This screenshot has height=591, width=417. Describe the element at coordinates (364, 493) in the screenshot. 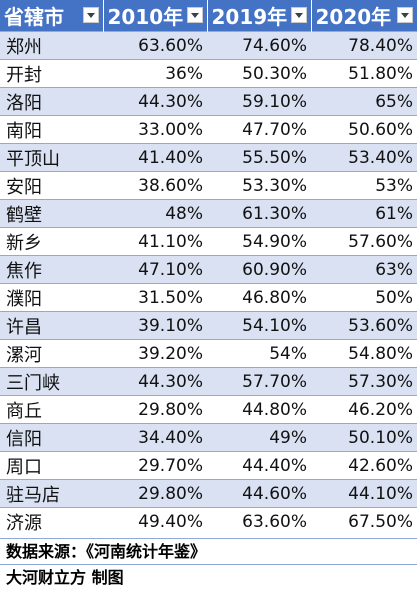

I see `rate-cell: 44.10%` at that location.